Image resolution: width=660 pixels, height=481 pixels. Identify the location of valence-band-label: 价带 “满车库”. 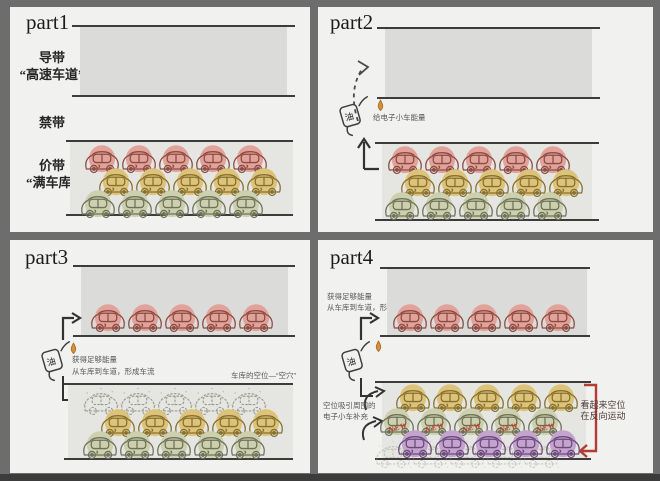
(51, 174).